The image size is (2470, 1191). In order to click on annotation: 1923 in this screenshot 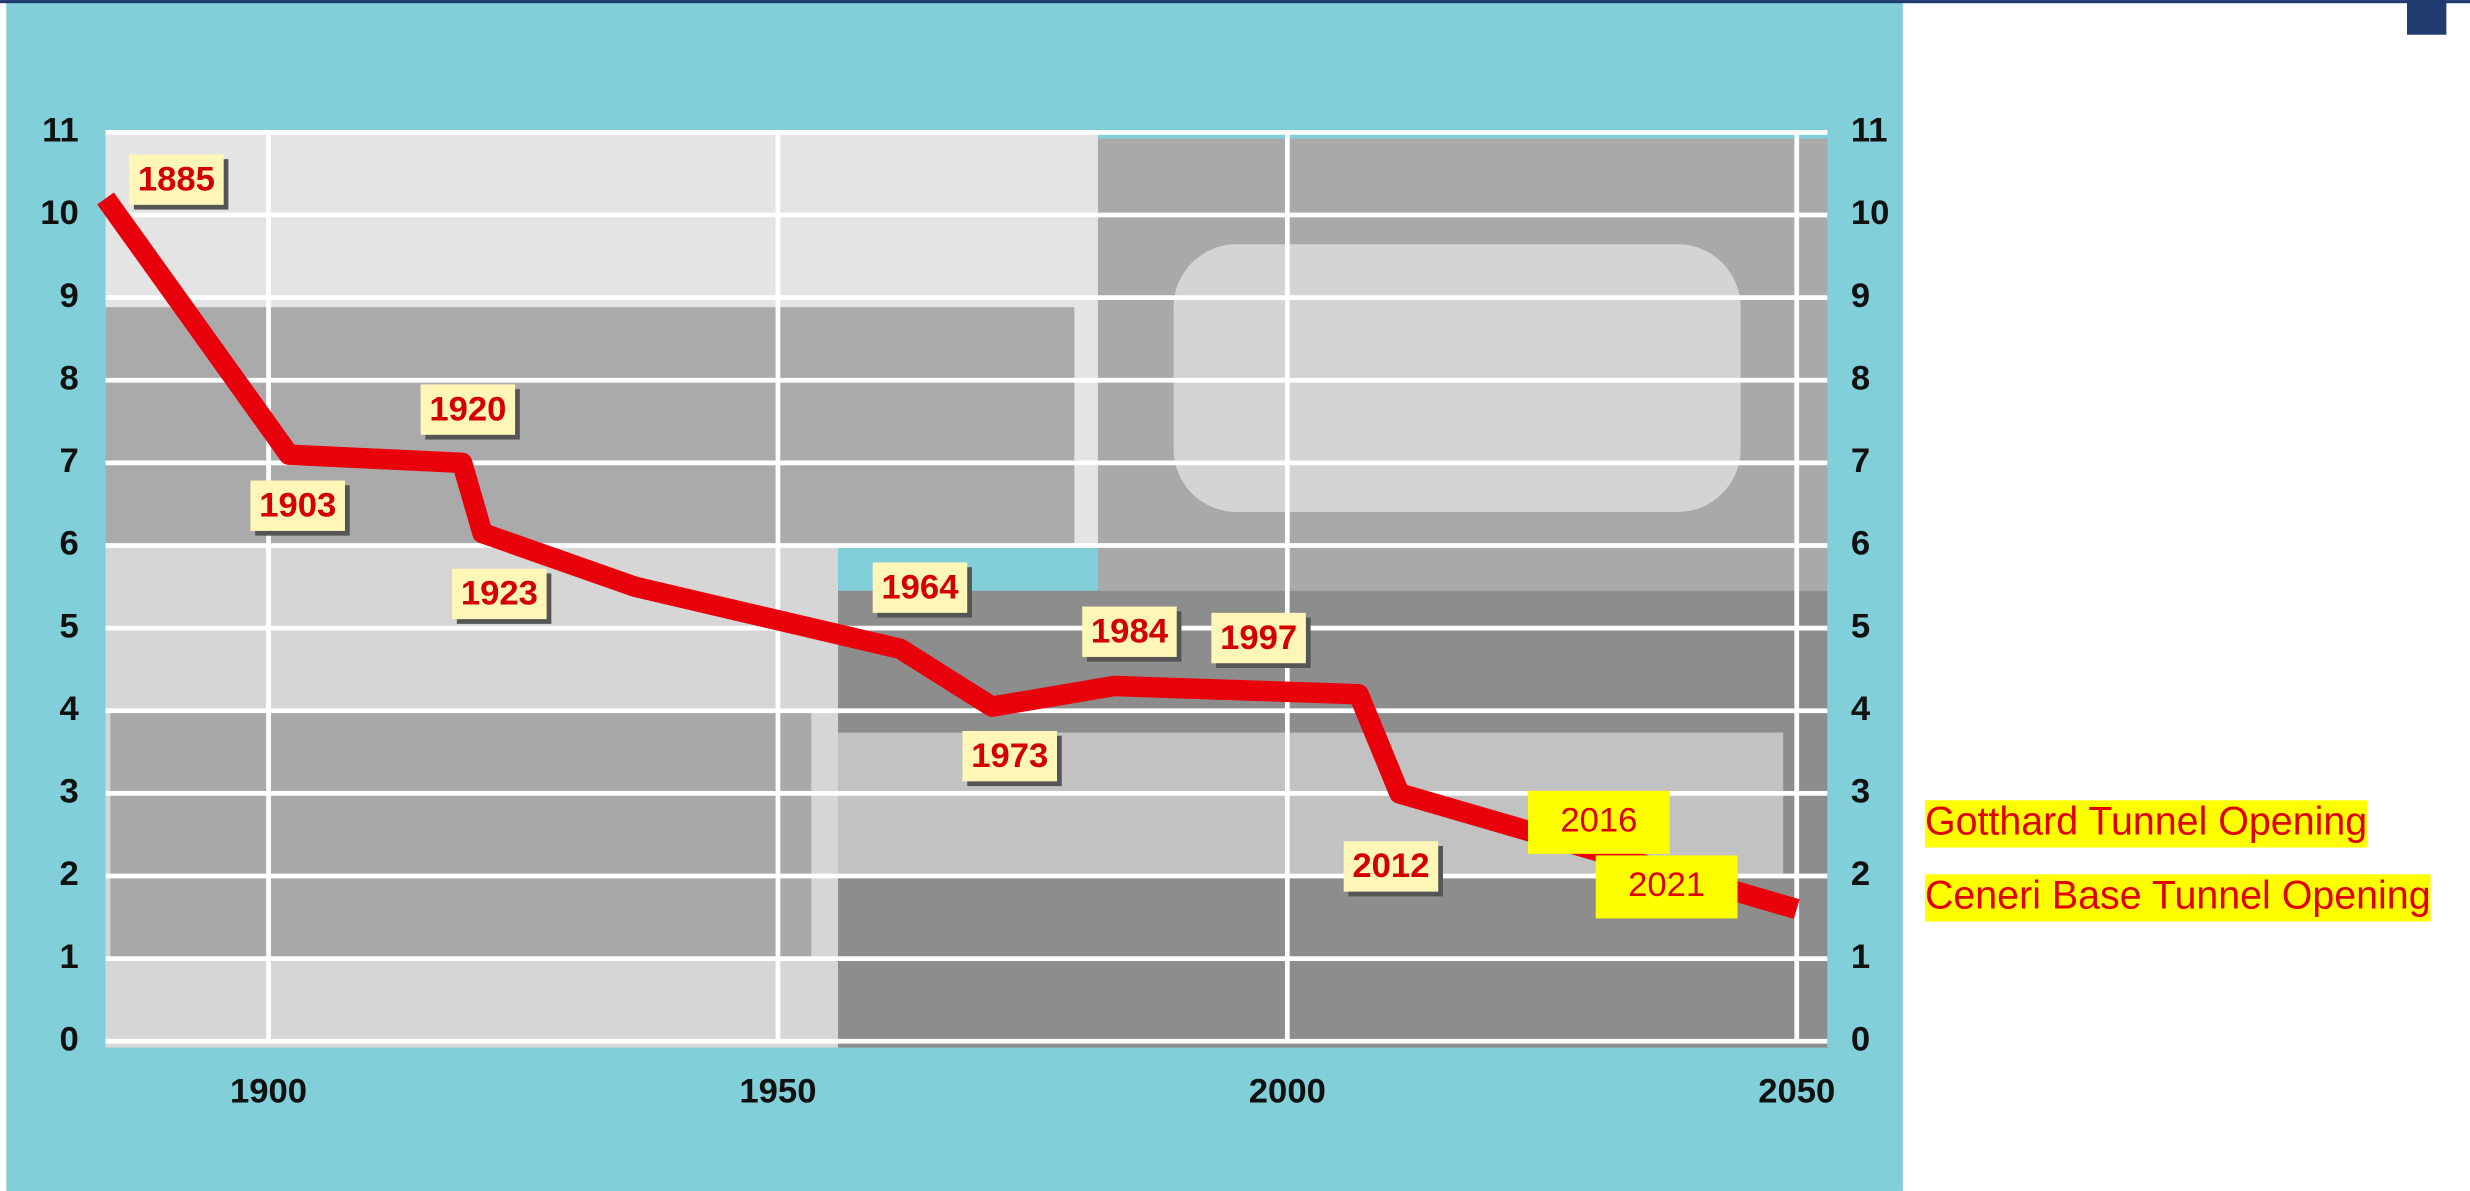, I will do `click(499, 594)`.